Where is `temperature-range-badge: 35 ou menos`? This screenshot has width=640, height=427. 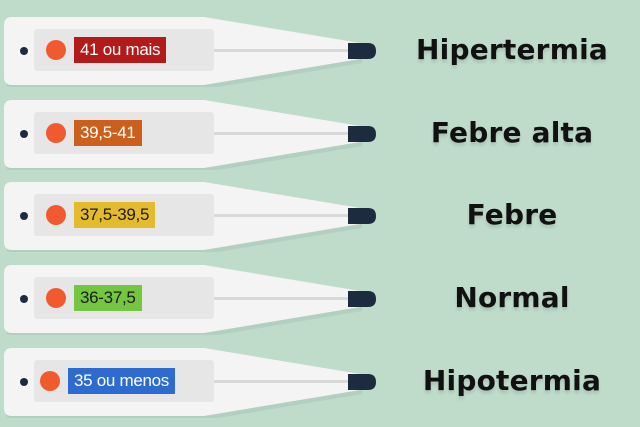
temperature-range-badge: 35 ou menos is located at coordinates (121, 381).